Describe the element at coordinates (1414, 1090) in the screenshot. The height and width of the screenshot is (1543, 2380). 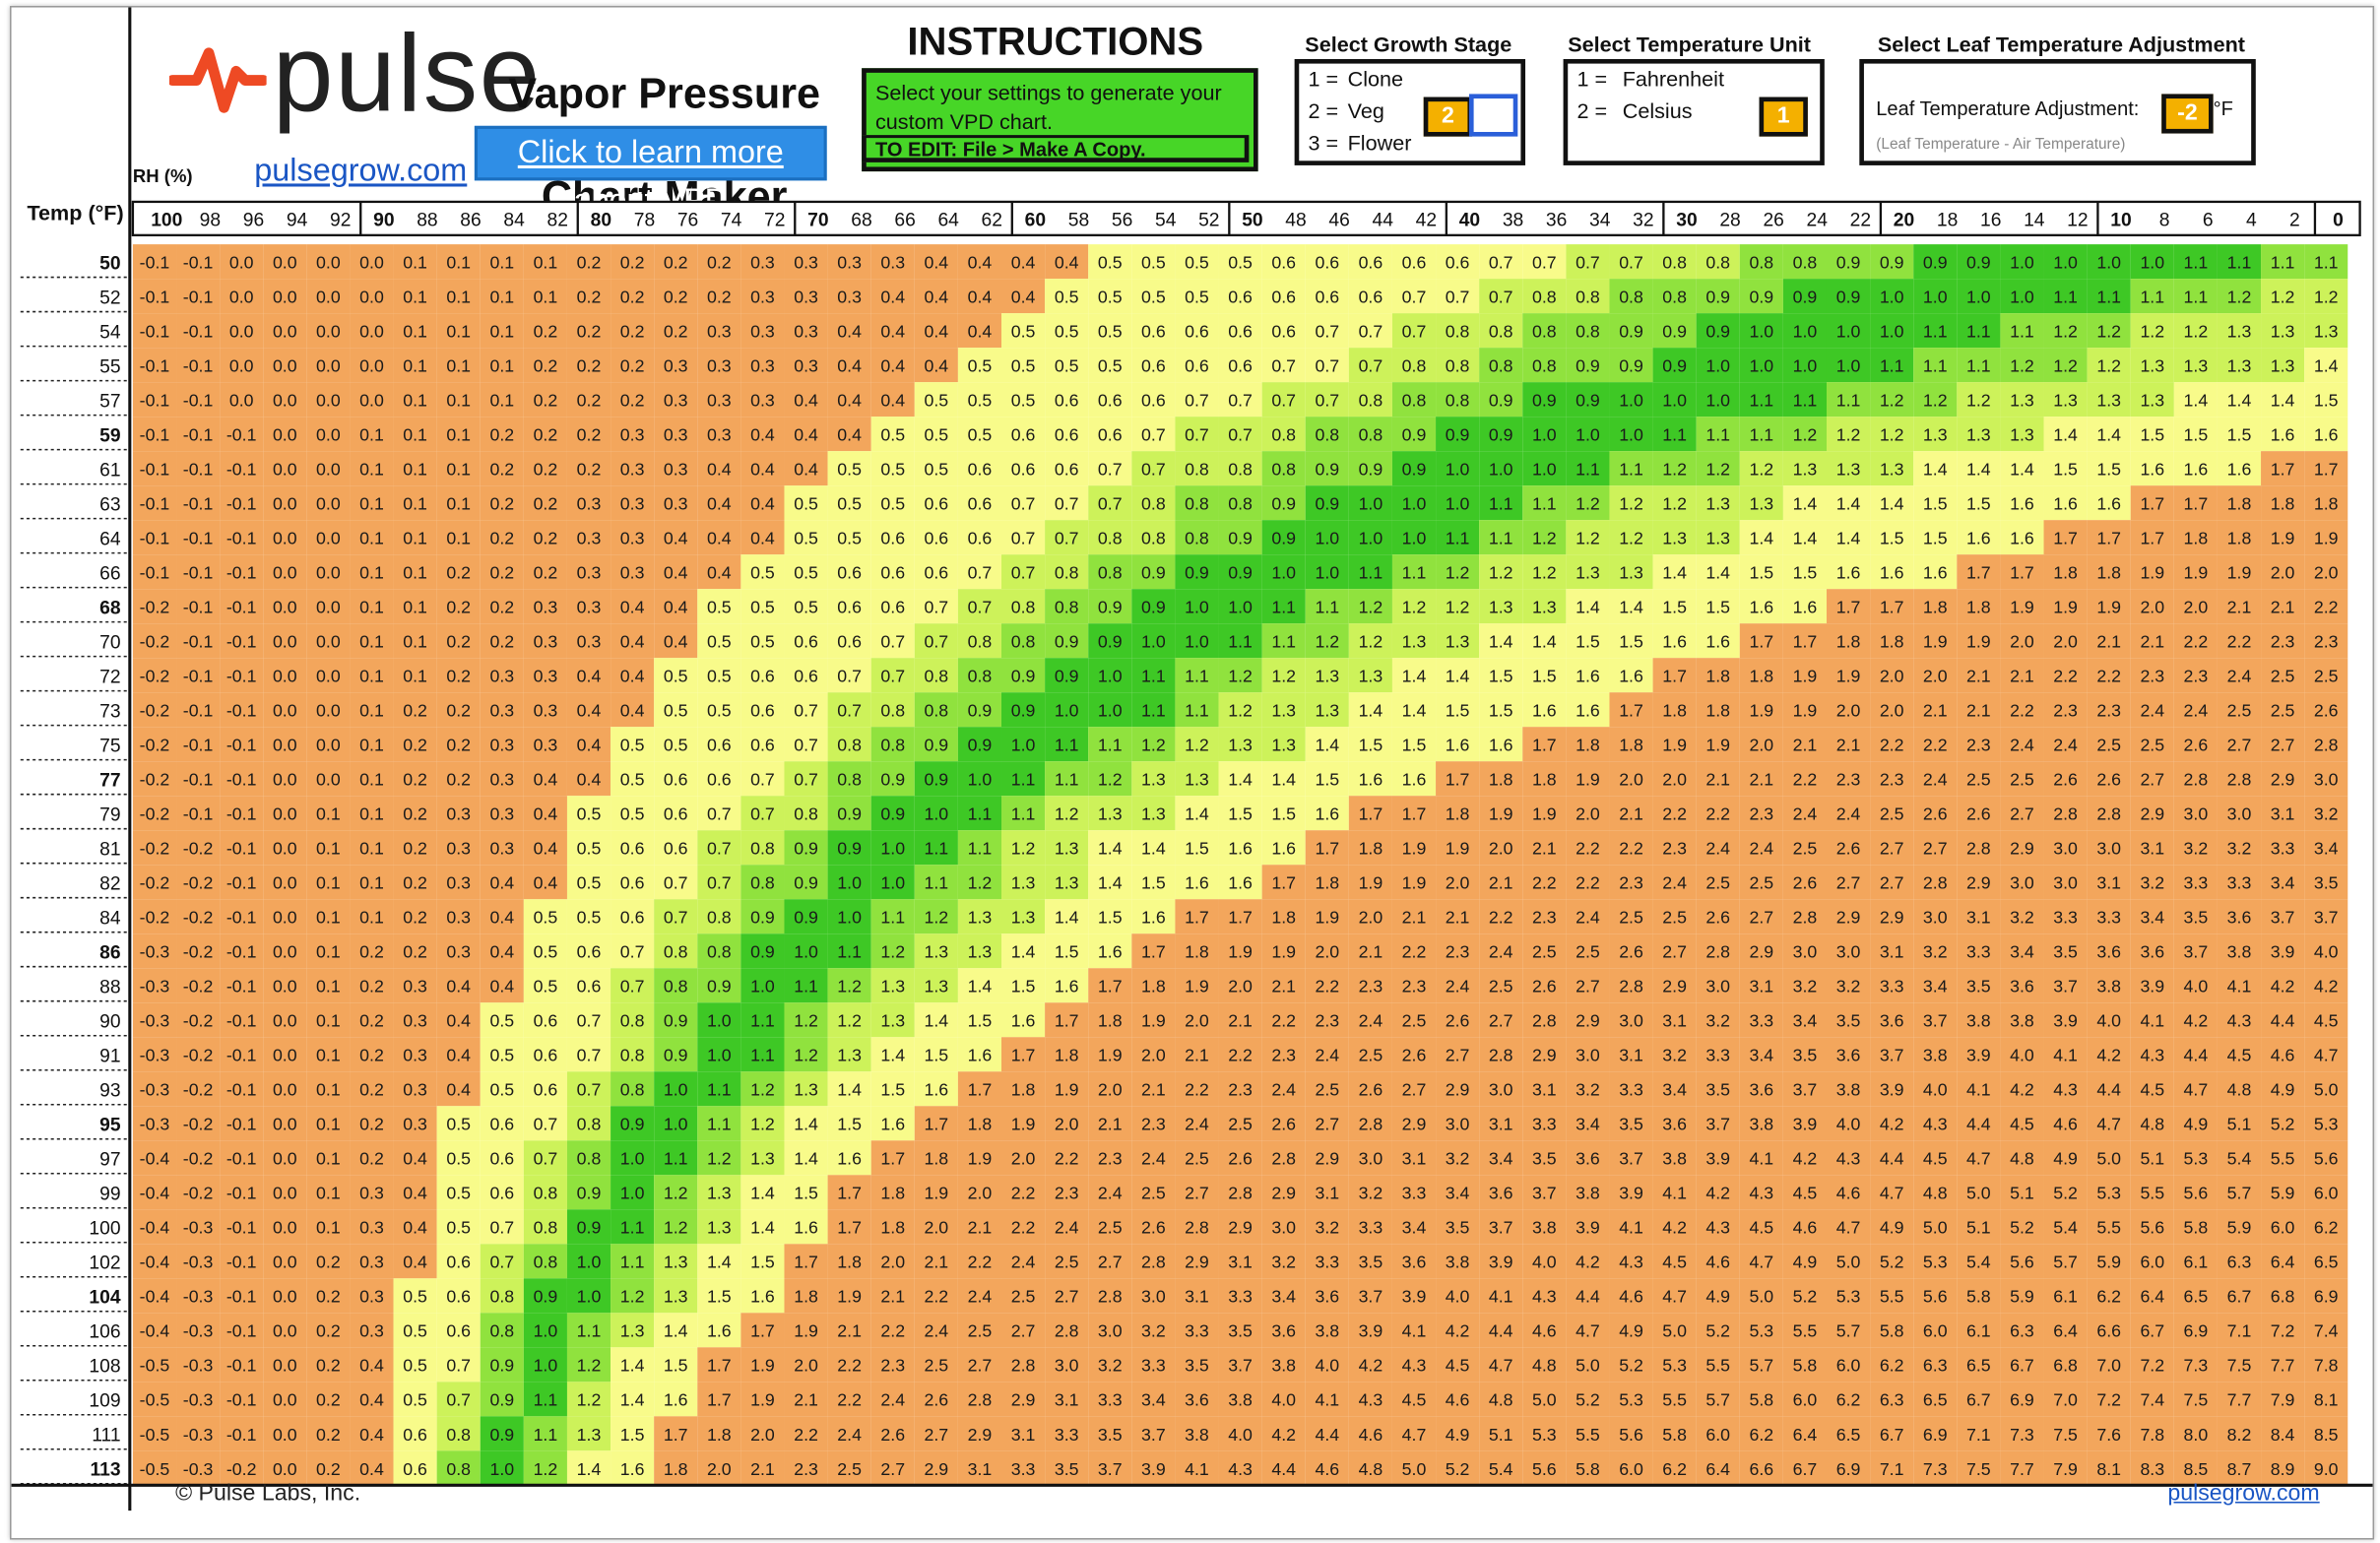
I see `vpd-value-label: 2.7` at that location.